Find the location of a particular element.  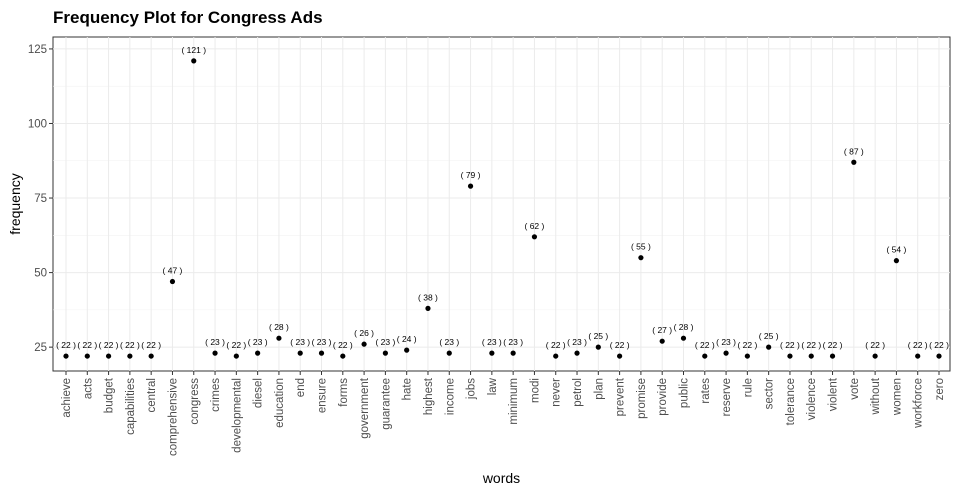

x-tick-label: without is located at coordinates (876, 396).